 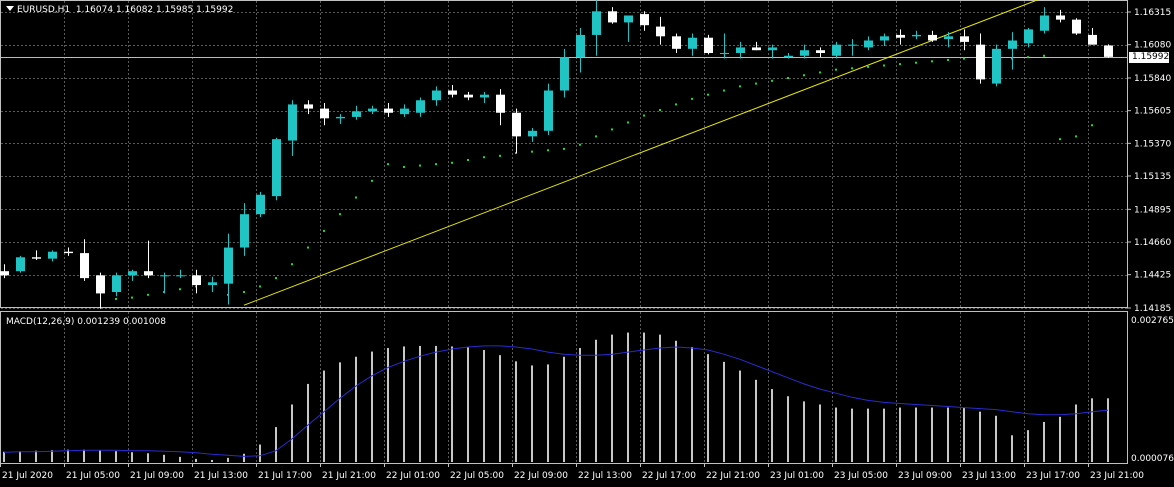 I want to click on x-tick-label: 22 Jul 09:00, so click(x=541, y=476).